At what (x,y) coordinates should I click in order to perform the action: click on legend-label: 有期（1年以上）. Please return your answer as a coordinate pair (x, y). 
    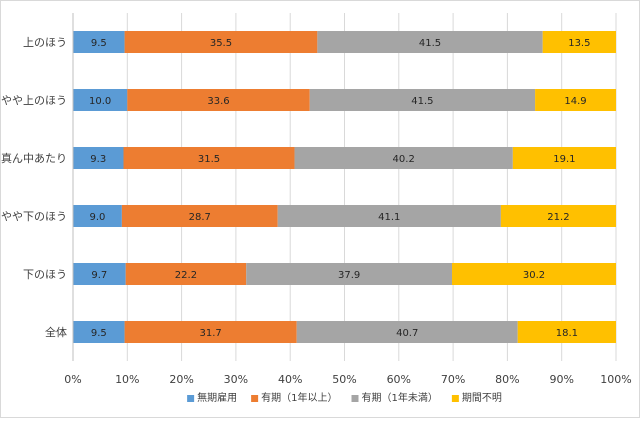
    Looking at the image, I should click on (299, 397).